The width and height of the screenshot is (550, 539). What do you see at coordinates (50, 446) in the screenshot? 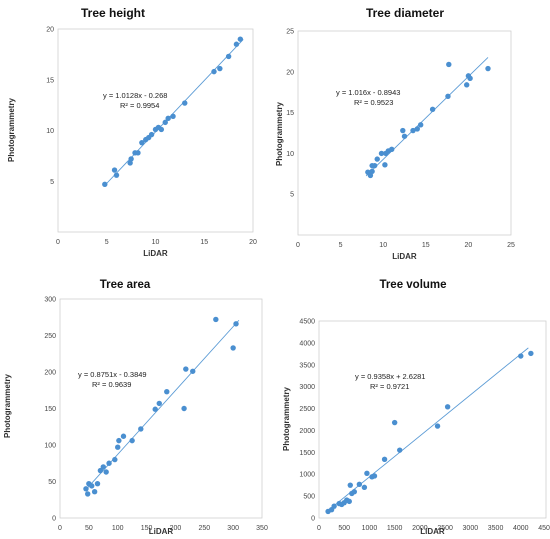
I see `y-tick-label: 100` at bounding box center [50, 446].